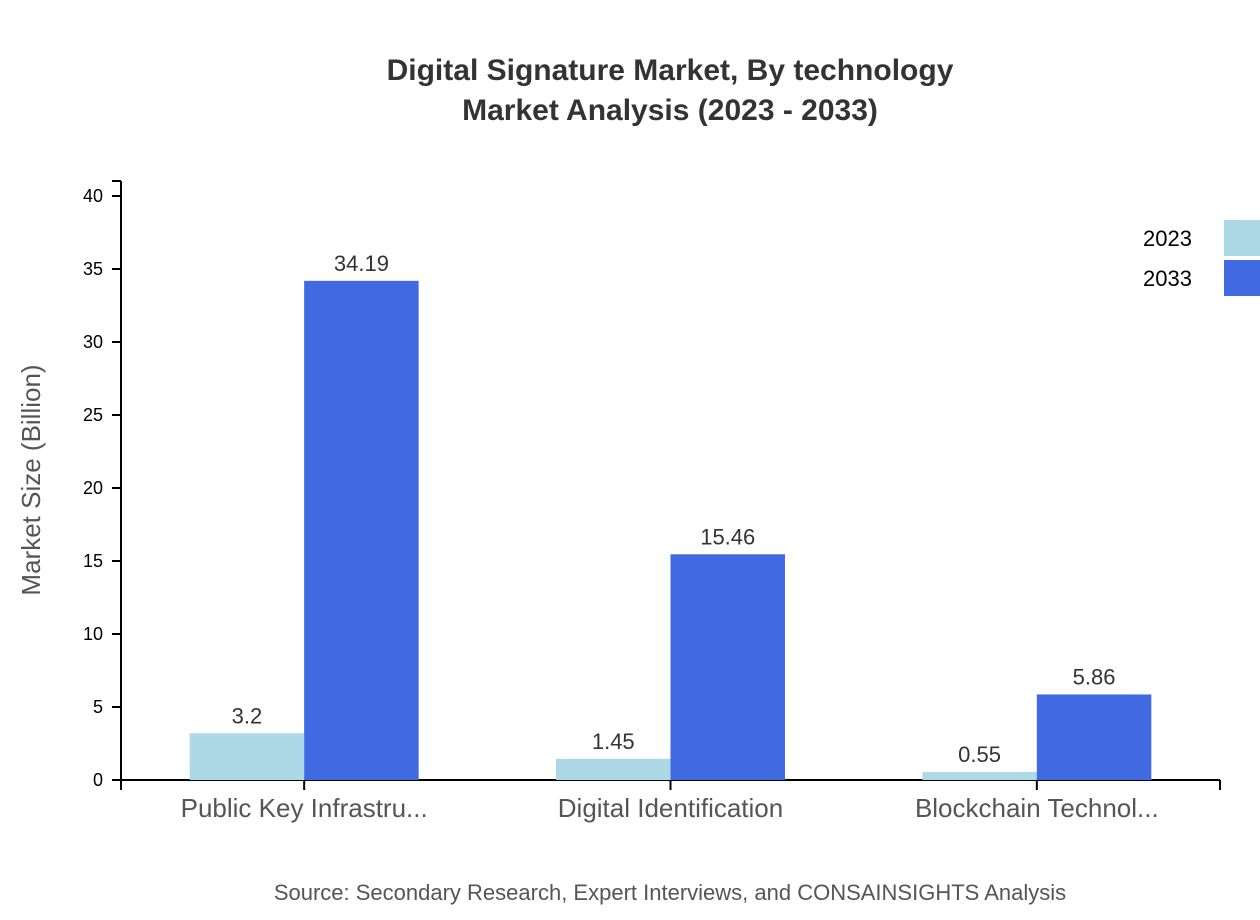 The image size is (1260, 920). Describe the element at coordinates (1201, 258) in the screenshot. I see `legend: 2023 2033` at that location.